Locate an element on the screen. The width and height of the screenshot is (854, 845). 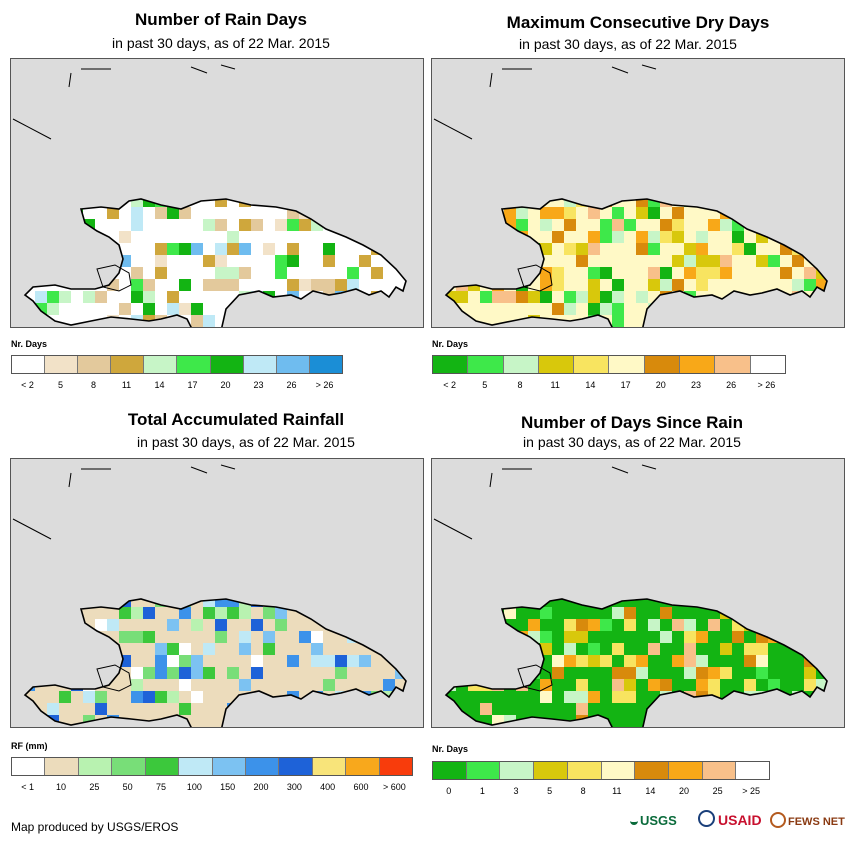
gulf-outline is located at coordinates (114, 678).